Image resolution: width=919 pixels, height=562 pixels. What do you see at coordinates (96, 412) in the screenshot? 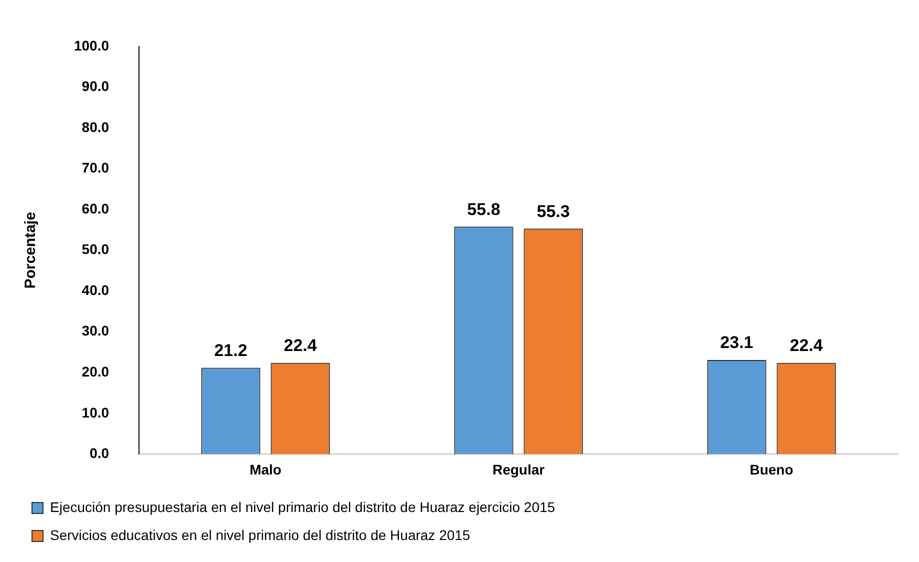
I see `y-tick-label: 10.0` at bounding box center [96, 412].